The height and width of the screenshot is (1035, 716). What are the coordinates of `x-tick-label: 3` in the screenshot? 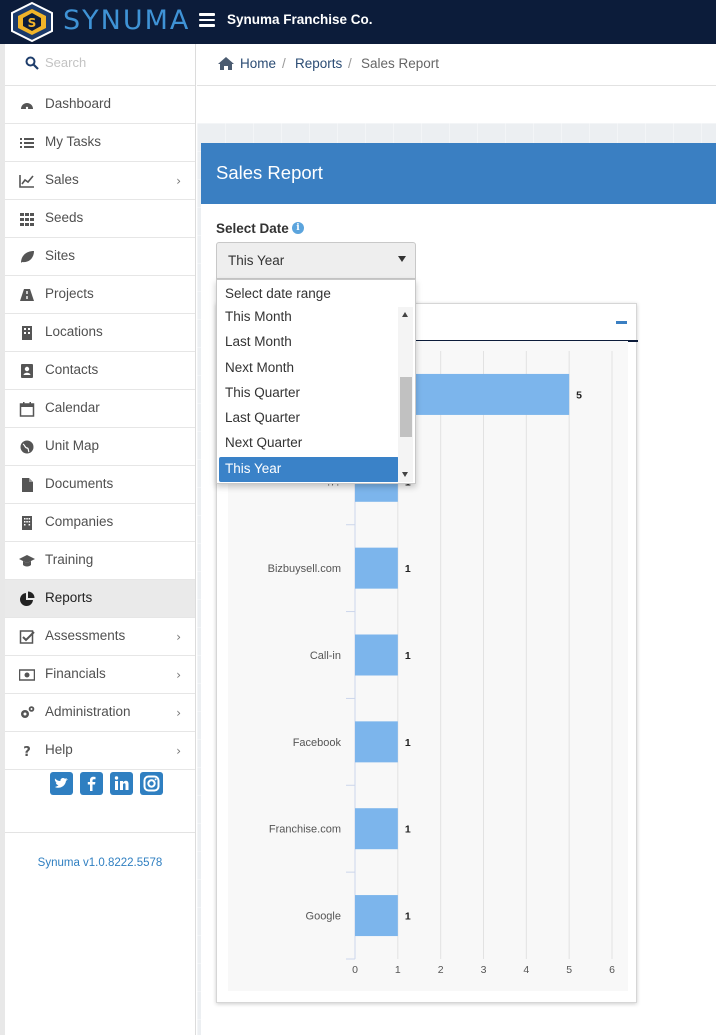 It's located at (484, 970).